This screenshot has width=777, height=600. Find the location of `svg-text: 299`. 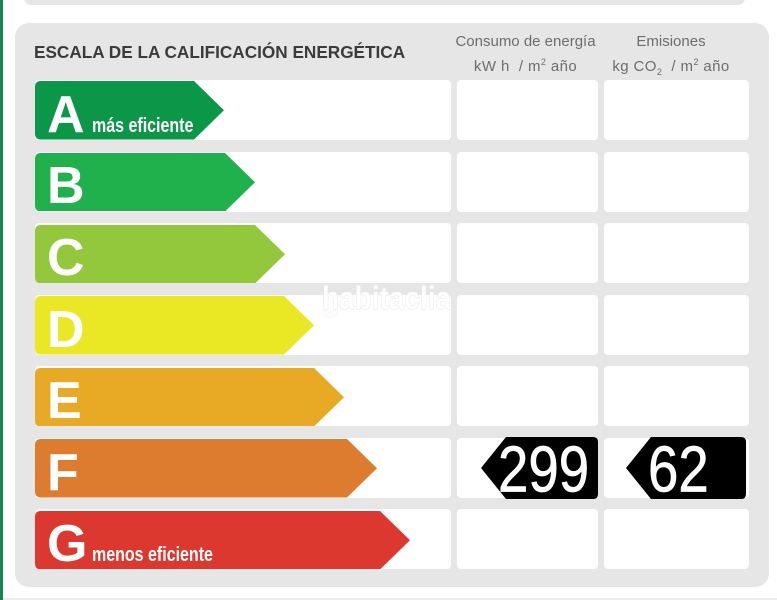

svg-text: 299 is located at coordinates (543, 468).